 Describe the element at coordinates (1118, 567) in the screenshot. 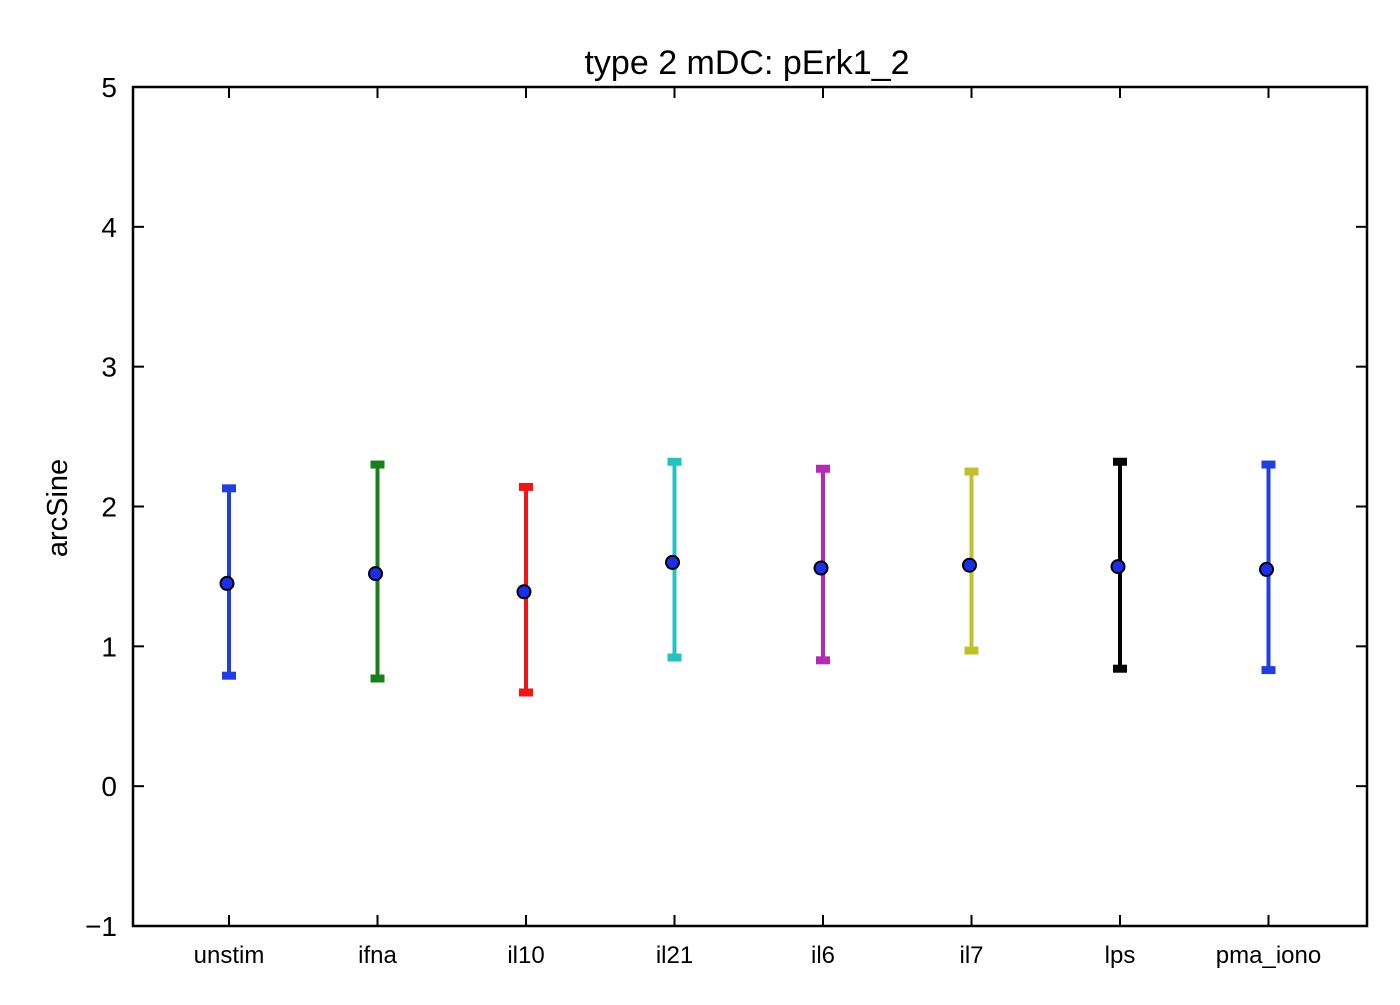

I see `marker-lps` at that location.